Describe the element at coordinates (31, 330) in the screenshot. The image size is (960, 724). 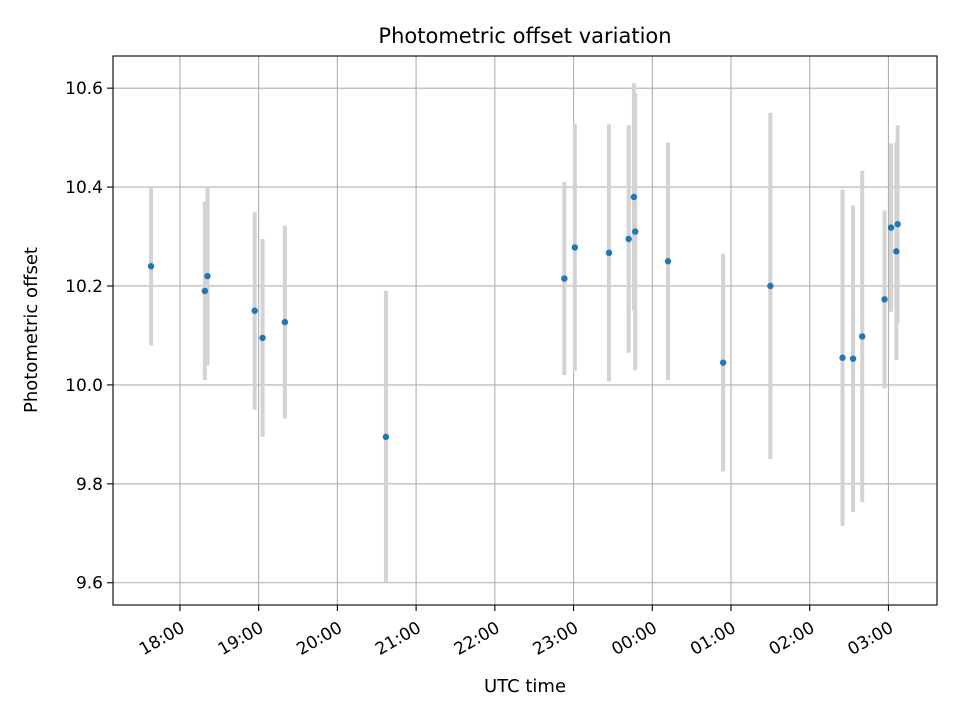
I see `y-axis-label: Photometric offset` at that location.